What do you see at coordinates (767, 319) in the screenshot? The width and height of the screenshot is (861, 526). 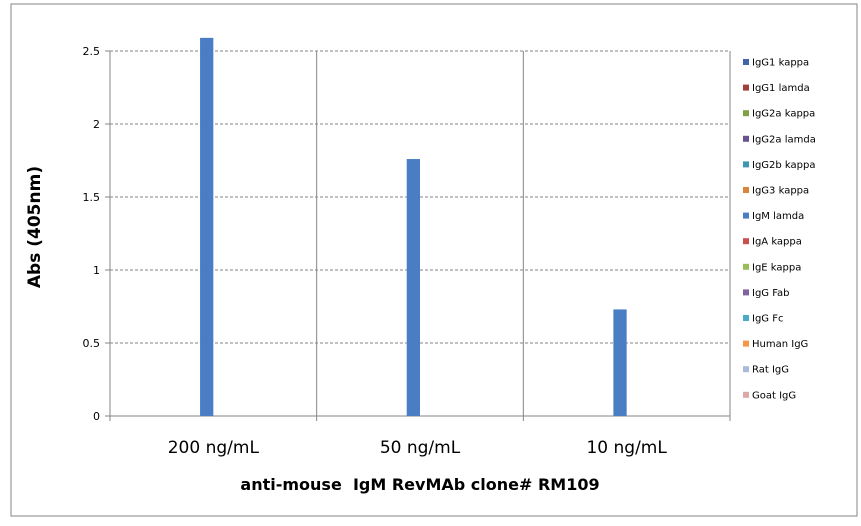 I see `legend-label: IgG Fc` at bounding box center [767, 319].